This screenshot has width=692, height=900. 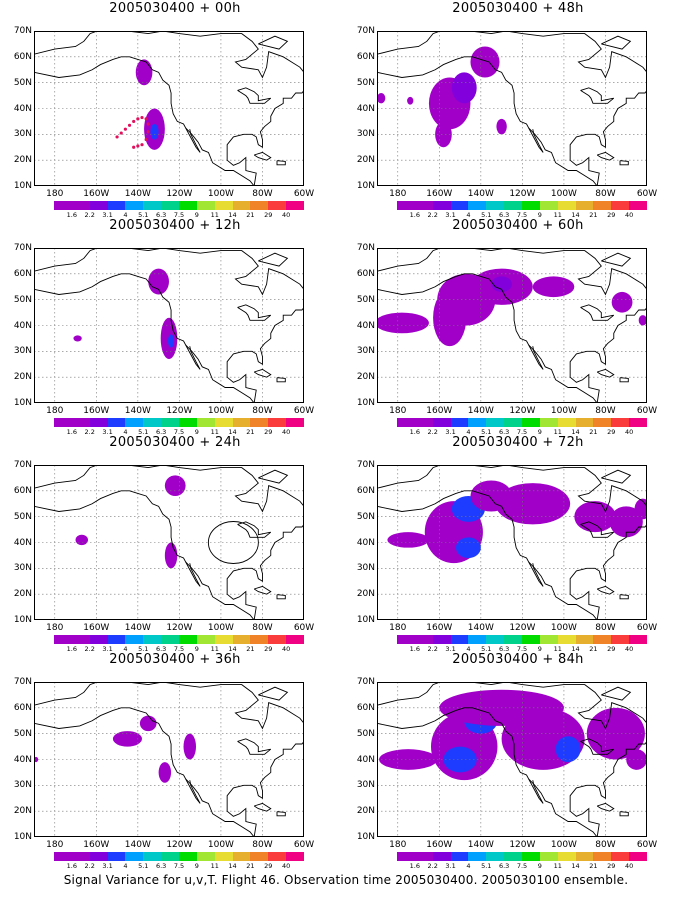 What do you see at coordinates (518, 659) in the screenshot?
I see `panel-title: 2005030400 + 84h` at bounding box center [518, 659].